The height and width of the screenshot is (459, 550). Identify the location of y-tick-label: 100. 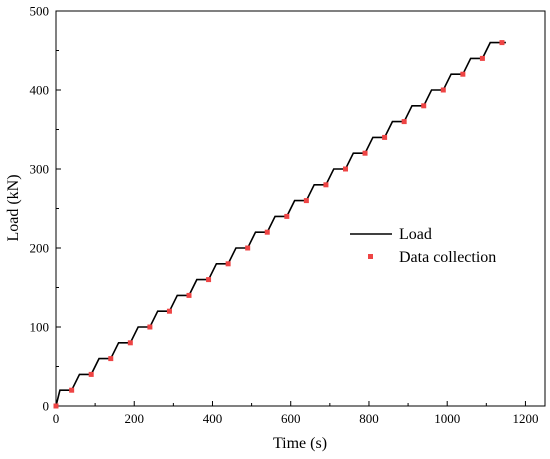
(40, 327).